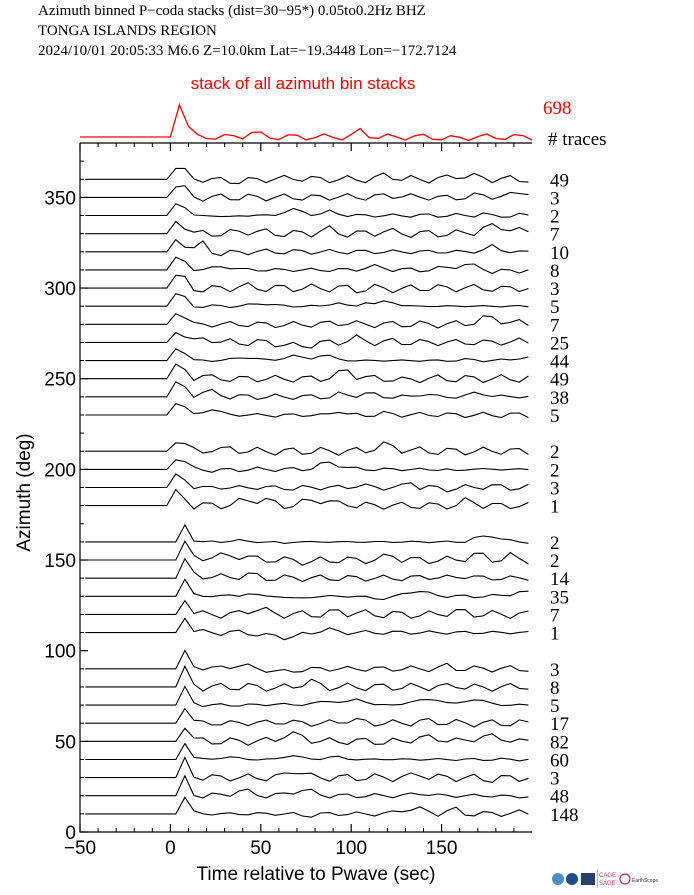  Describe the element at coordinates (559, 343) in the screenshot. I see `bin-trace-count: 25` at that location.